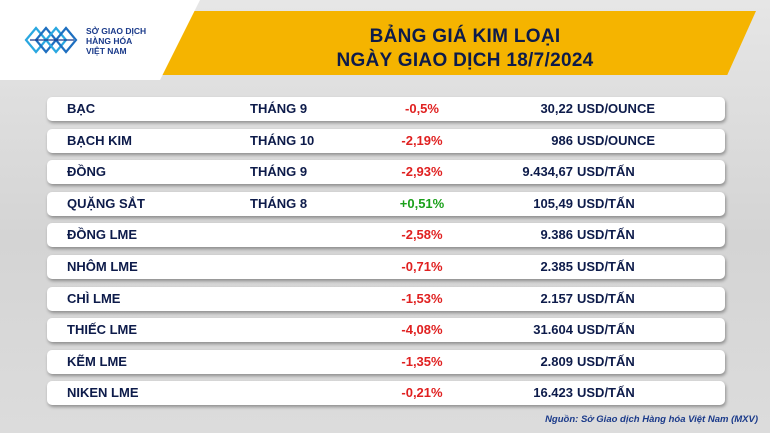 The image size is (770, 433). What do you see at coordinates (109, 41) in the screenshot?
I see `logo-line-2: HÀNG HÓA` at bounding box center [109, 41].